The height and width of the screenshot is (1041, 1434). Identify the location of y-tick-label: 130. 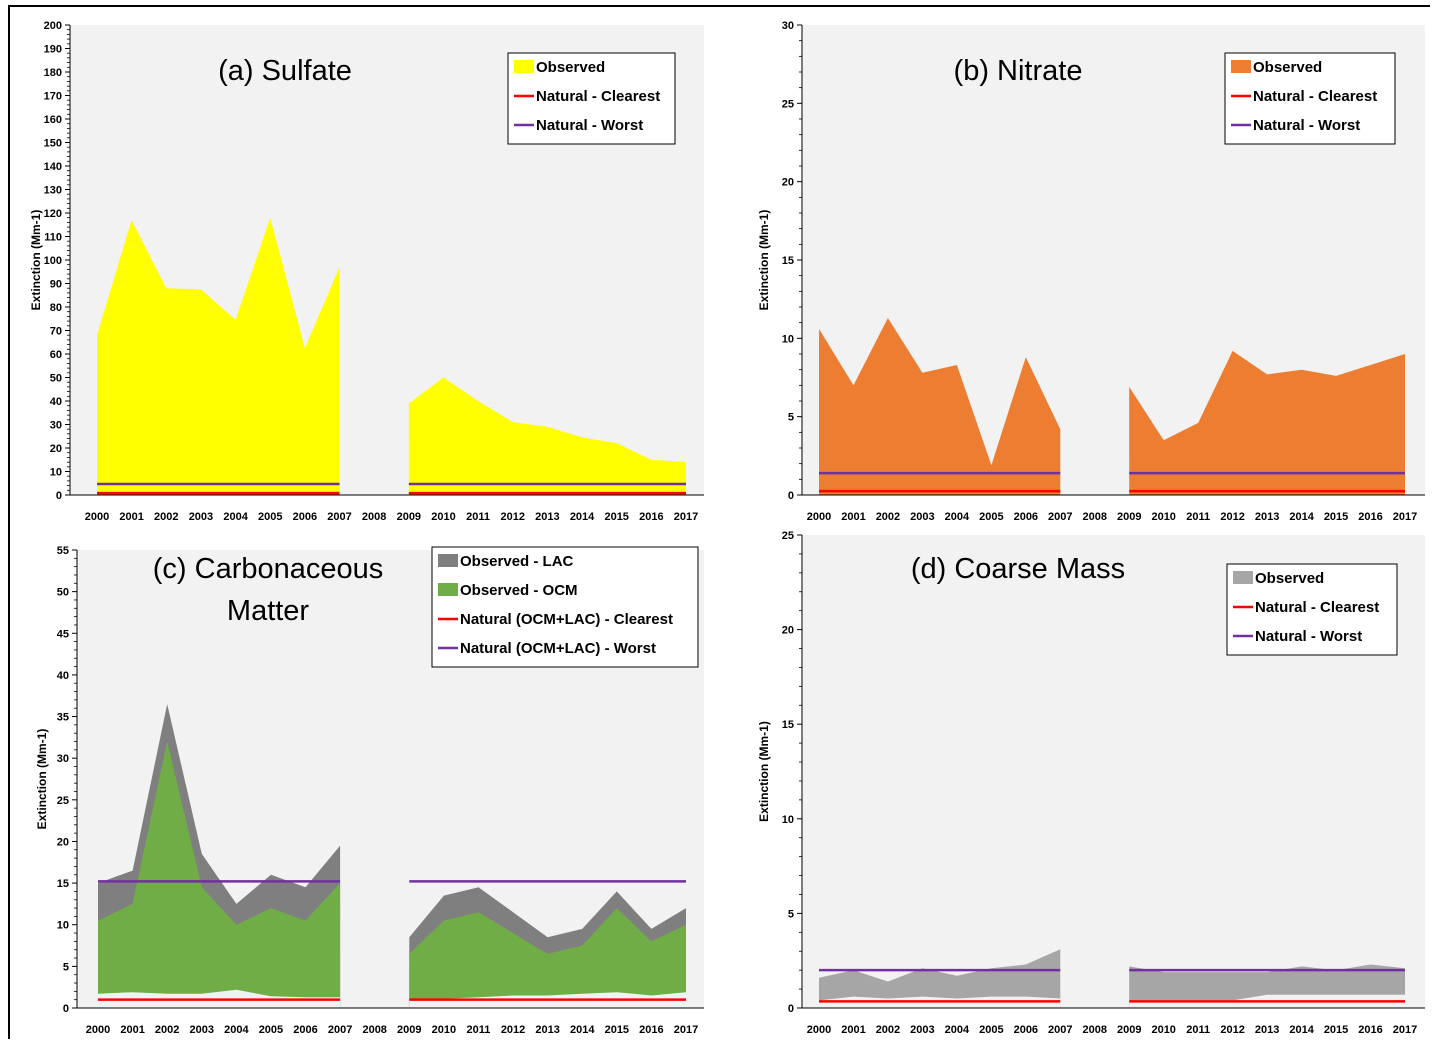
(53, 191).